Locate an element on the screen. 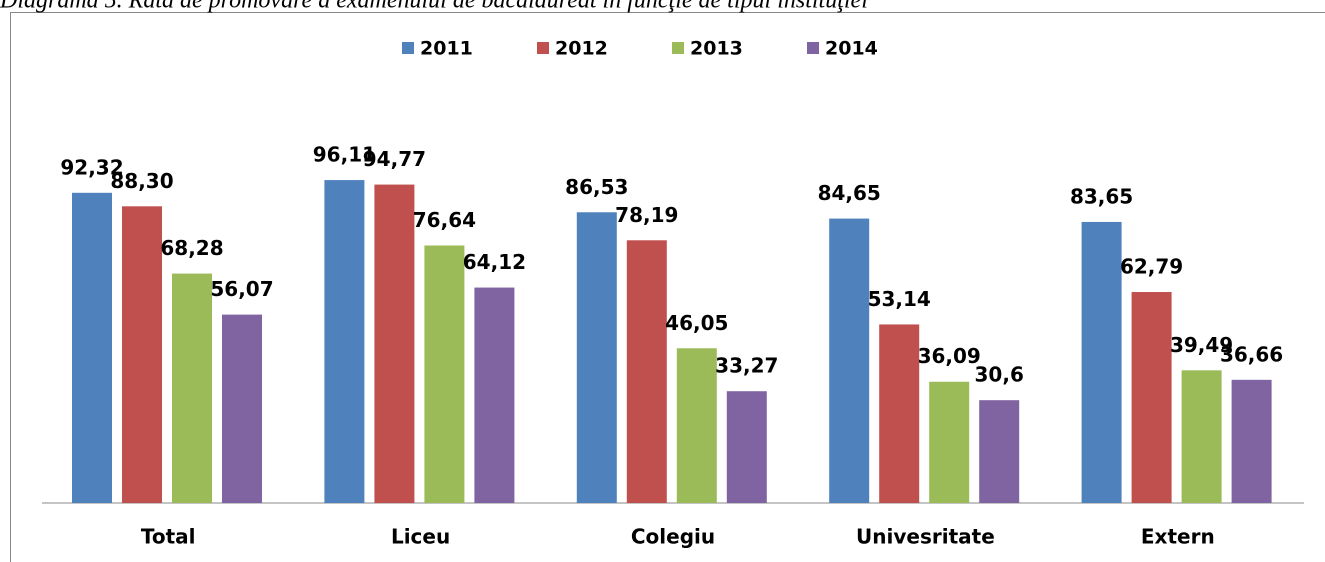 This screenshot has height=562, width=1325. data-label: 84,65 is located at coordinates (849, 193).